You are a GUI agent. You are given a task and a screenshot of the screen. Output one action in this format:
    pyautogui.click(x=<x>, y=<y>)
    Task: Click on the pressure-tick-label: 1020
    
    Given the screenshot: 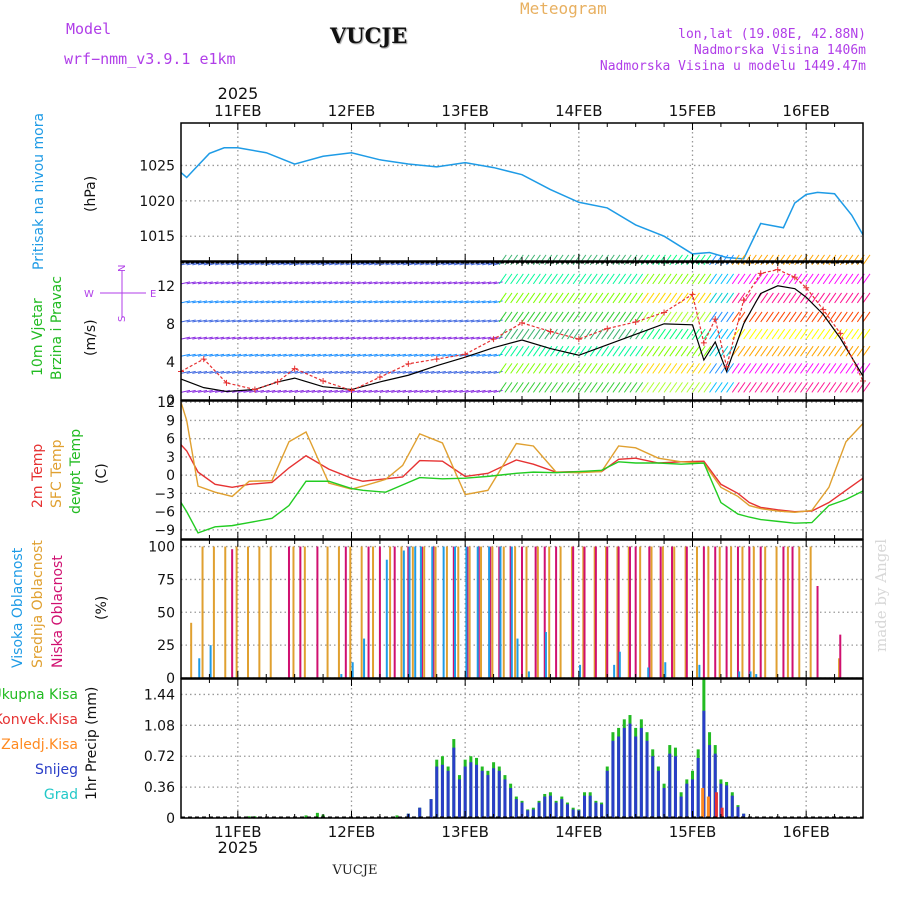 What is the action you would take?
    pyautogui.click(x=157, y=202)
    